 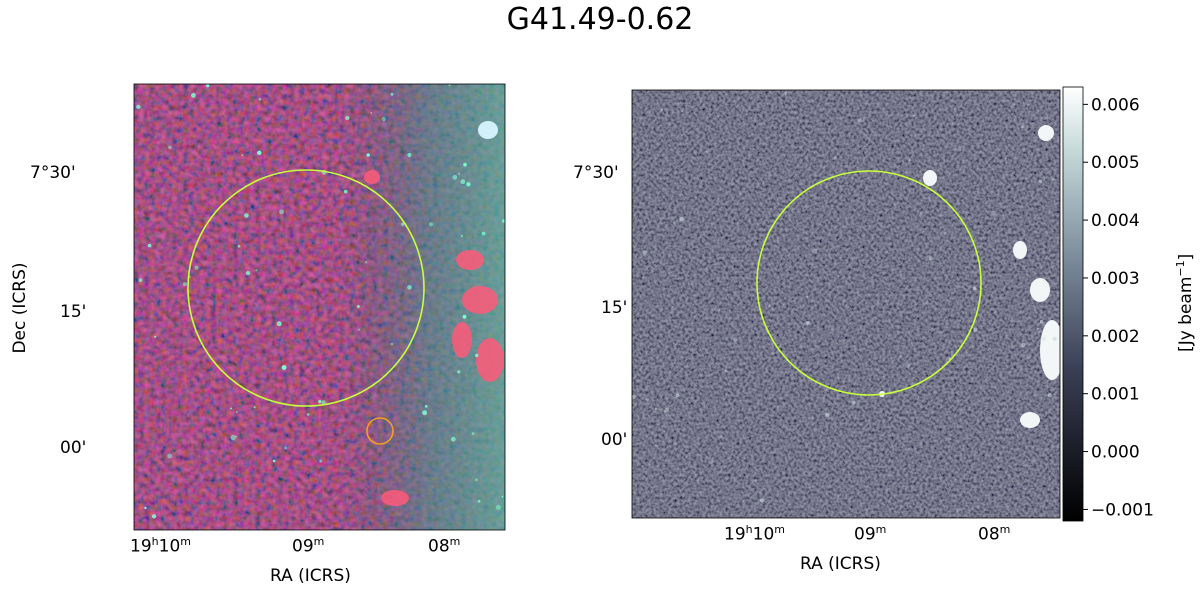 What do you see at coordinates (1115, 395) in the screenshot?
I see `colorbar-tick-label: 0.001` at bounding box center [1115, 395].